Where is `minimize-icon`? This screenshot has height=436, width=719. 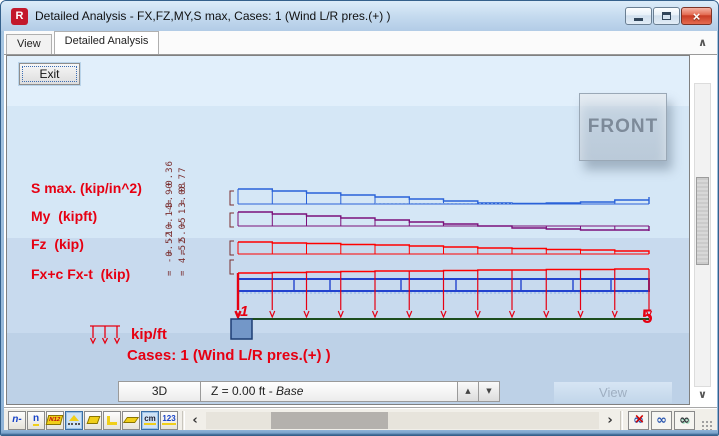
minimize-icon is located at coordinates (638, 19).